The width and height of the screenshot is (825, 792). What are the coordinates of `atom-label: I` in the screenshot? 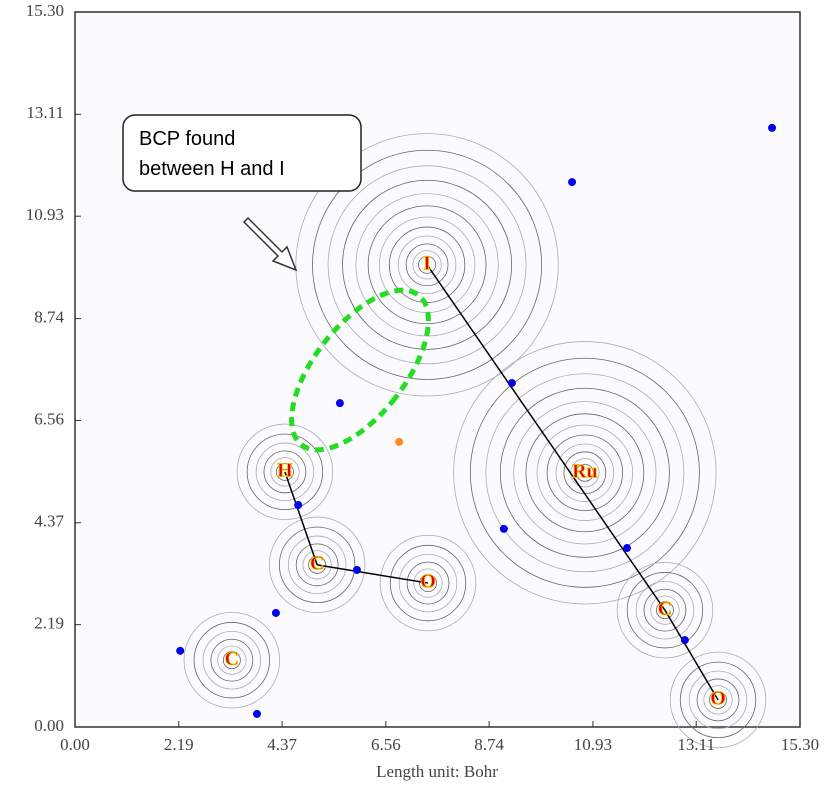 It's located at (427, 263).